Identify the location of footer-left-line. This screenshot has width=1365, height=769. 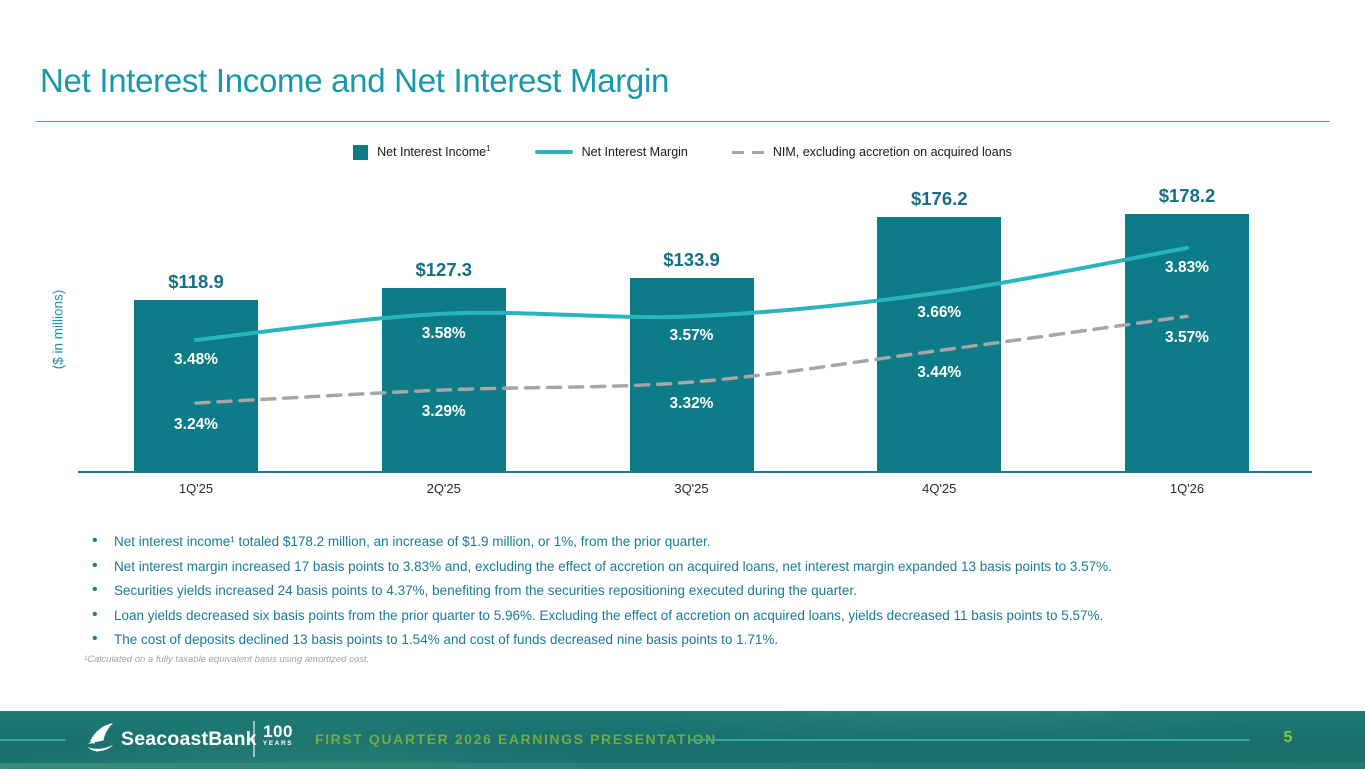
(33, 740).